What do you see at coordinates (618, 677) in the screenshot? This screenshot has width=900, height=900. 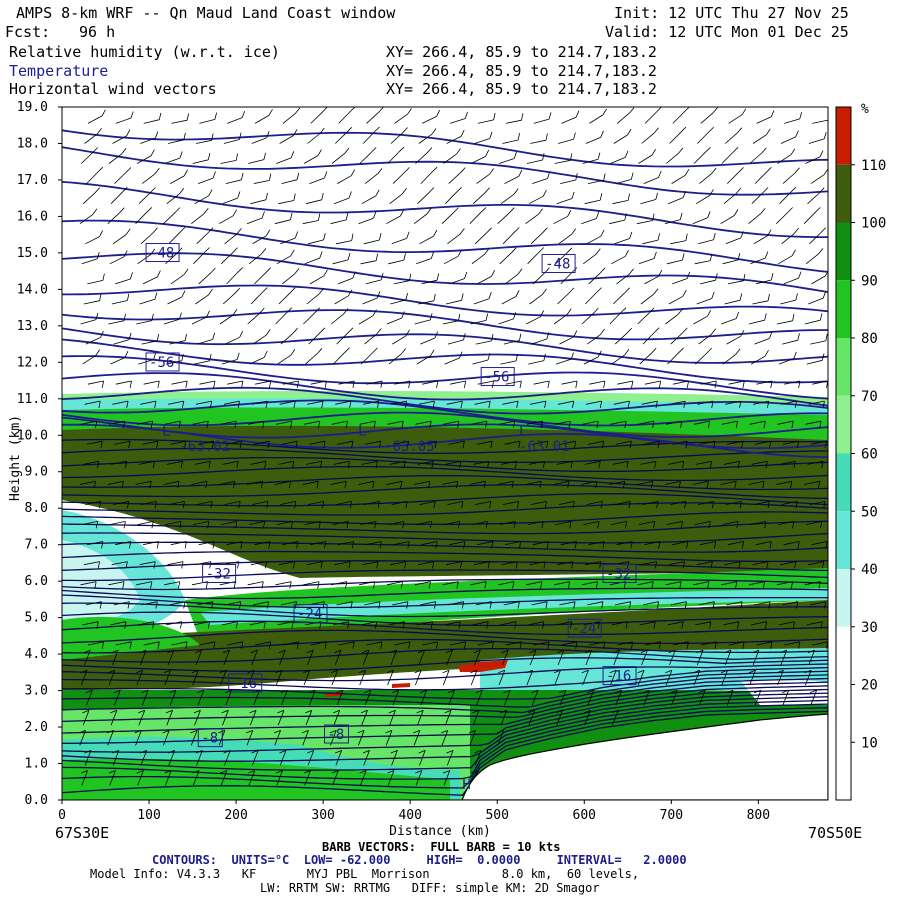 I see `temperature-label-text: -16` at bounding box center [618, 677].